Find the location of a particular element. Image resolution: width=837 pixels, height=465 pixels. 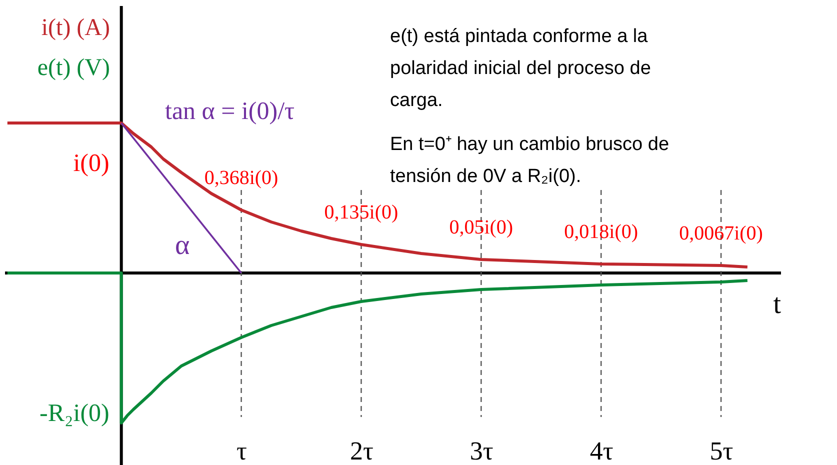

annotation: 0,018i(0) is located at coordinates (601, 232).